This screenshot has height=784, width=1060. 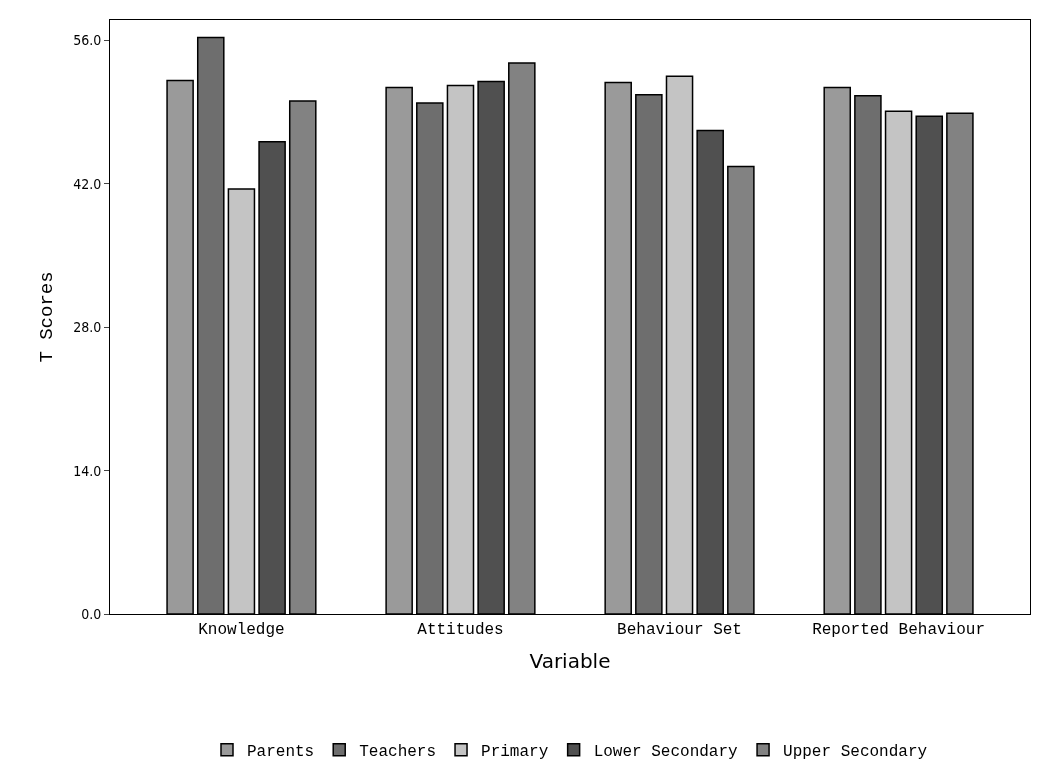 What do you see at coordinates (679, 630) in the screenshot?
I see `x-tick-label: Behaviour Set` at bounding box center [679, 630].